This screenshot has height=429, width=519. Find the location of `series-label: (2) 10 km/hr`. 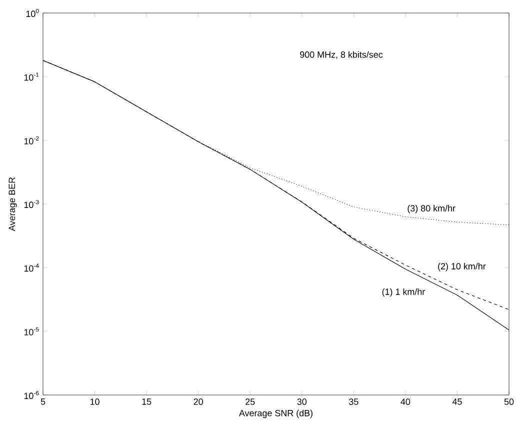

series-label: (2) 10 km/hr is located at coordinates (462, 267).